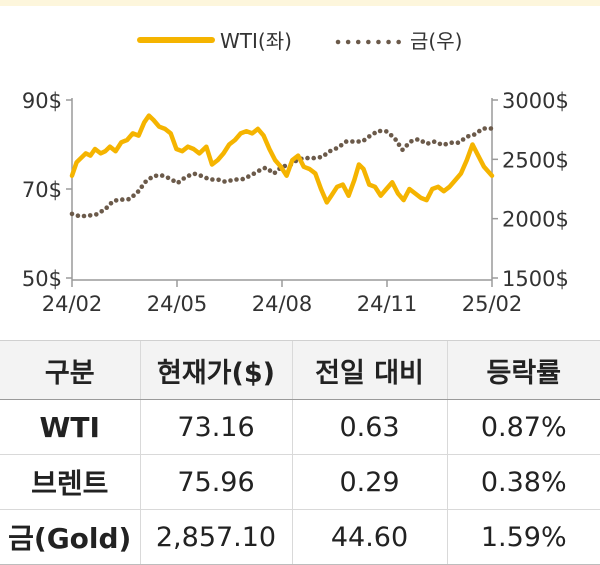 The image size is (600, 565). I want to click on header-current-price: 현재가($), so click(215, 370).